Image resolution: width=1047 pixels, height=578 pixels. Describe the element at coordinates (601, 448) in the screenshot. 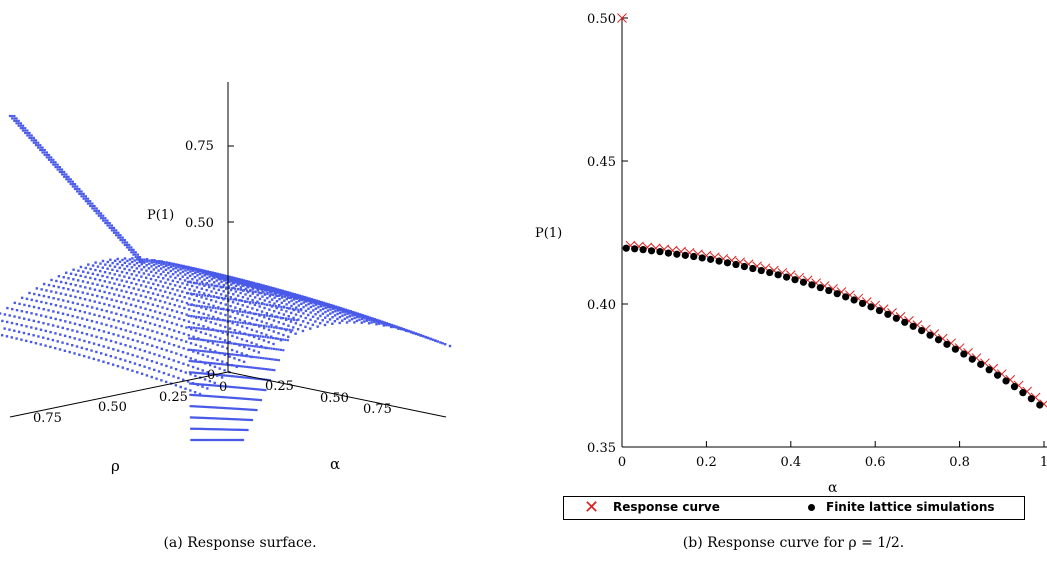

I see `y-tick-label: 0.35` at that location.